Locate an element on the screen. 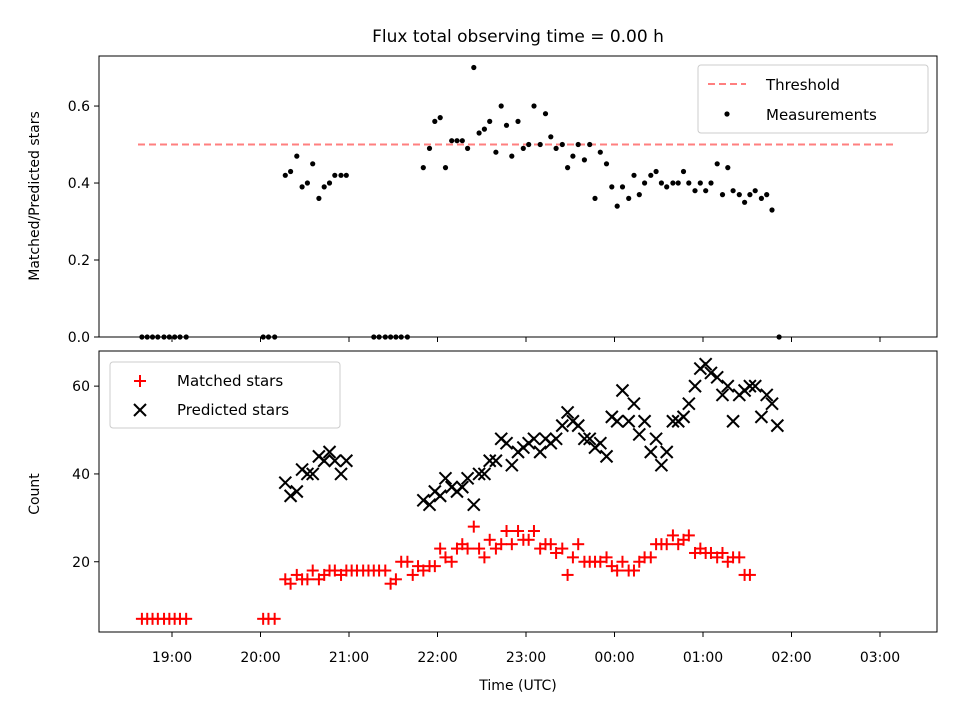  top-y-axis-label: Matched/Predicted stars is located at coordinates (35, 196).